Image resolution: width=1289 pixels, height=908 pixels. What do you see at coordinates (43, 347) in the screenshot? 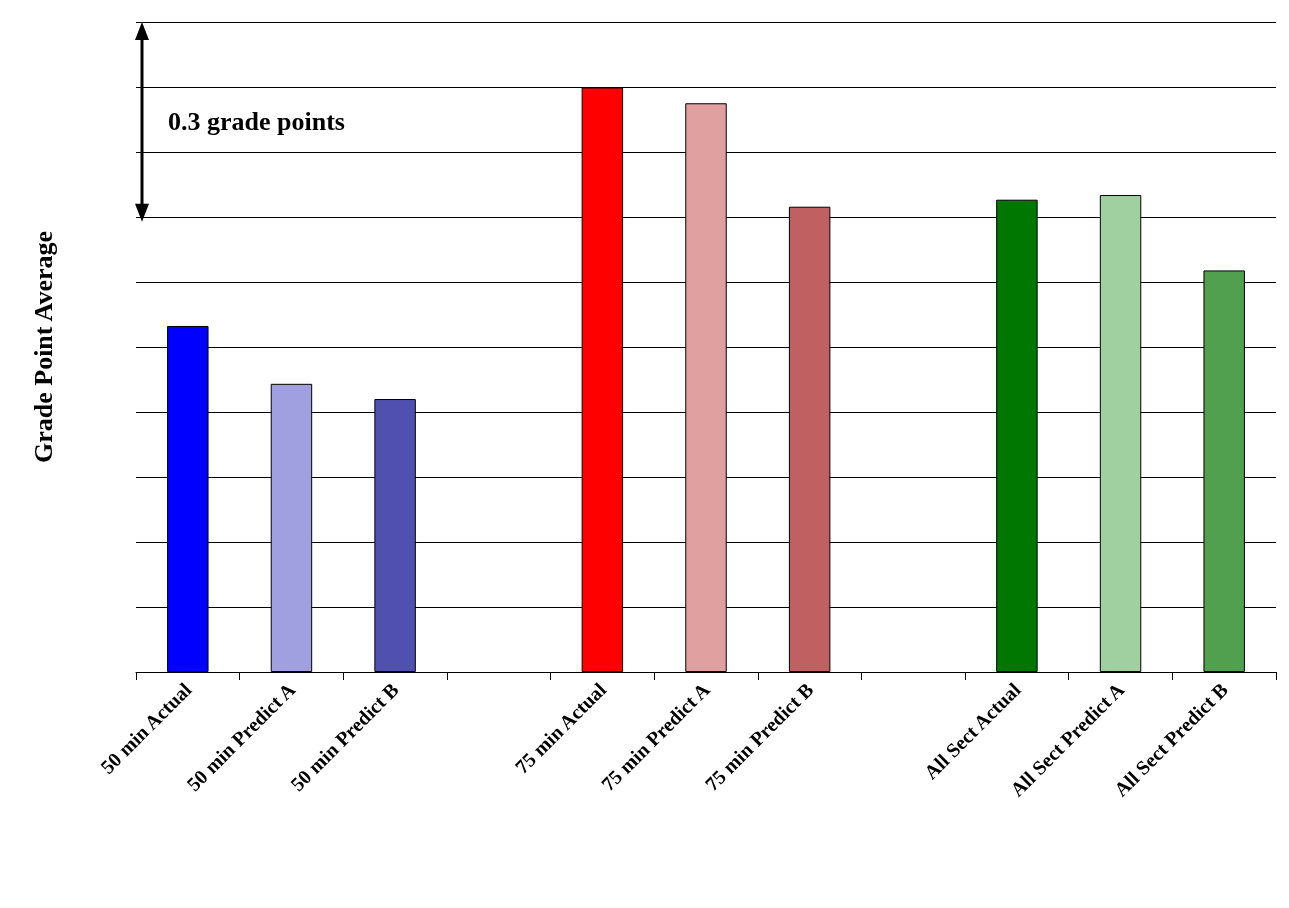
I see `y-axis-title: Grade Point Average` at bounding box center [43, 347].